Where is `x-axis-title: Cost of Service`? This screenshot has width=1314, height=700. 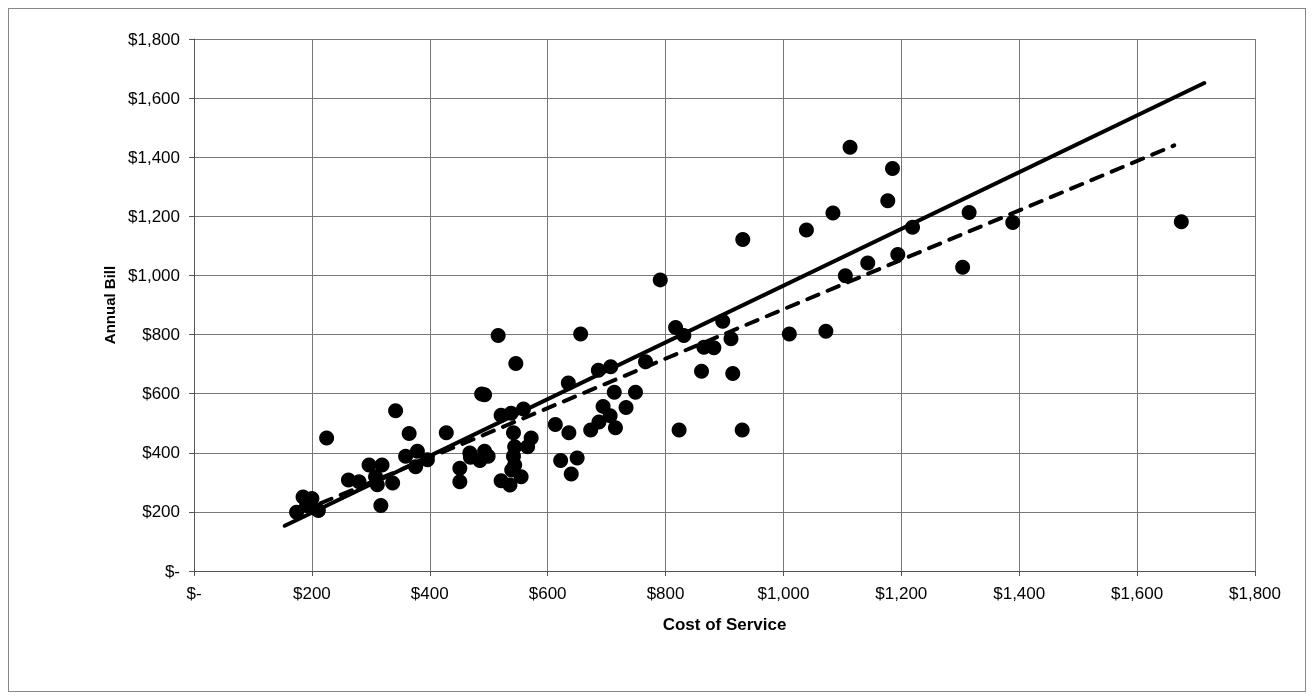
x-axis-title: Cost of Service is located at coordinates (724, 624).